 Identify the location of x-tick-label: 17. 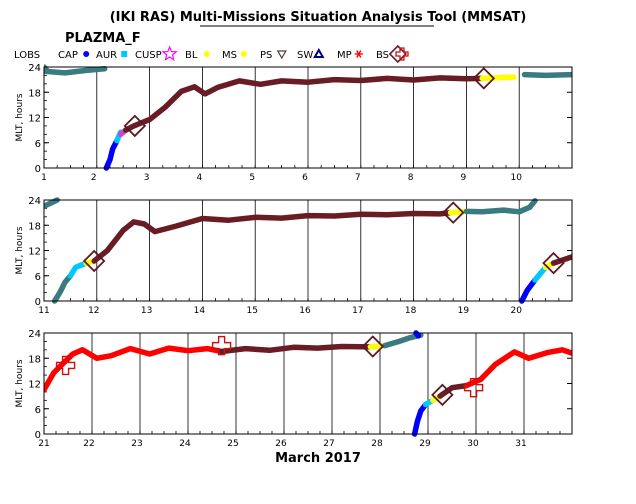
(357, 311).